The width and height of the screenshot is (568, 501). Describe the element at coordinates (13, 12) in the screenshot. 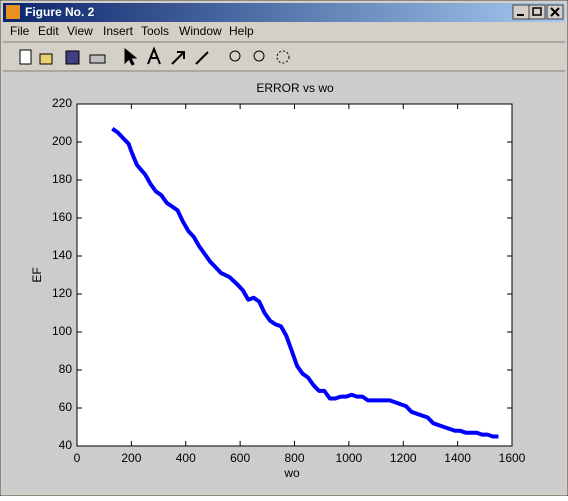

I see `app-icon` at that location.